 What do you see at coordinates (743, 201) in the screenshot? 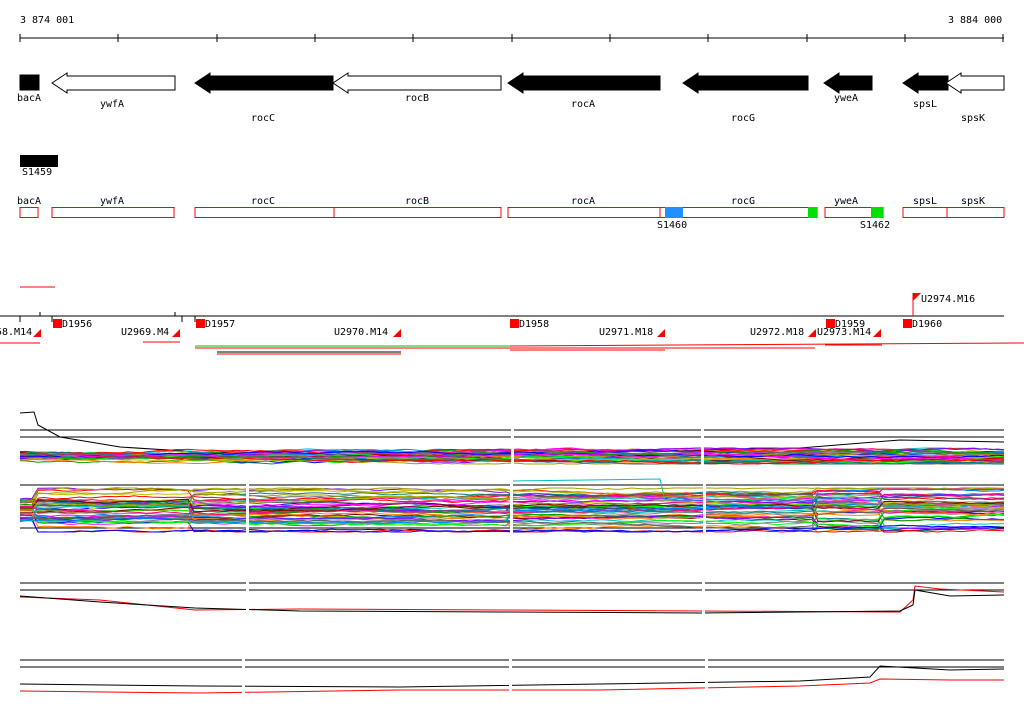
I see `region-box-label: rocG` at bounding box center [743, 201].